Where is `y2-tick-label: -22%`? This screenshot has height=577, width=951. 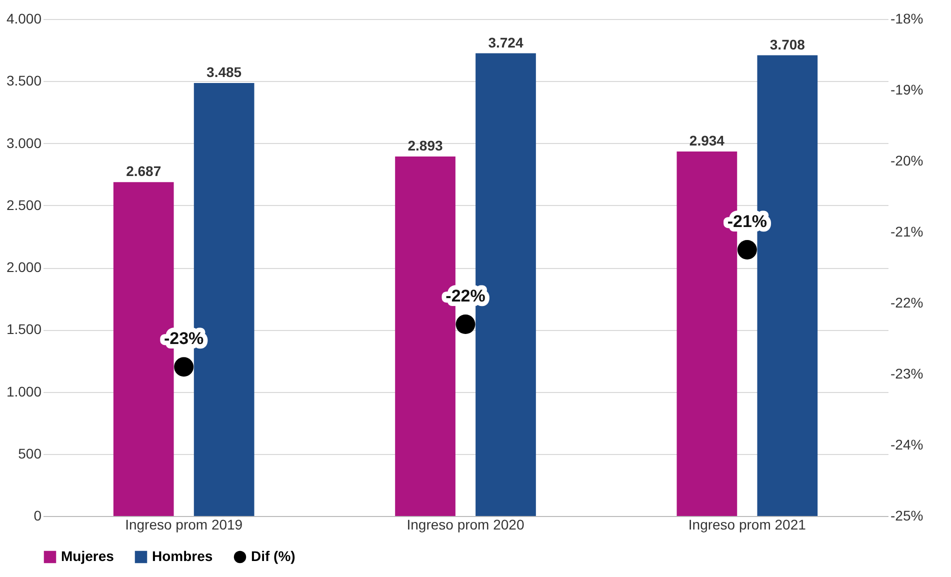
y2-tick-label: -22% is located at coordinates (907, 302).